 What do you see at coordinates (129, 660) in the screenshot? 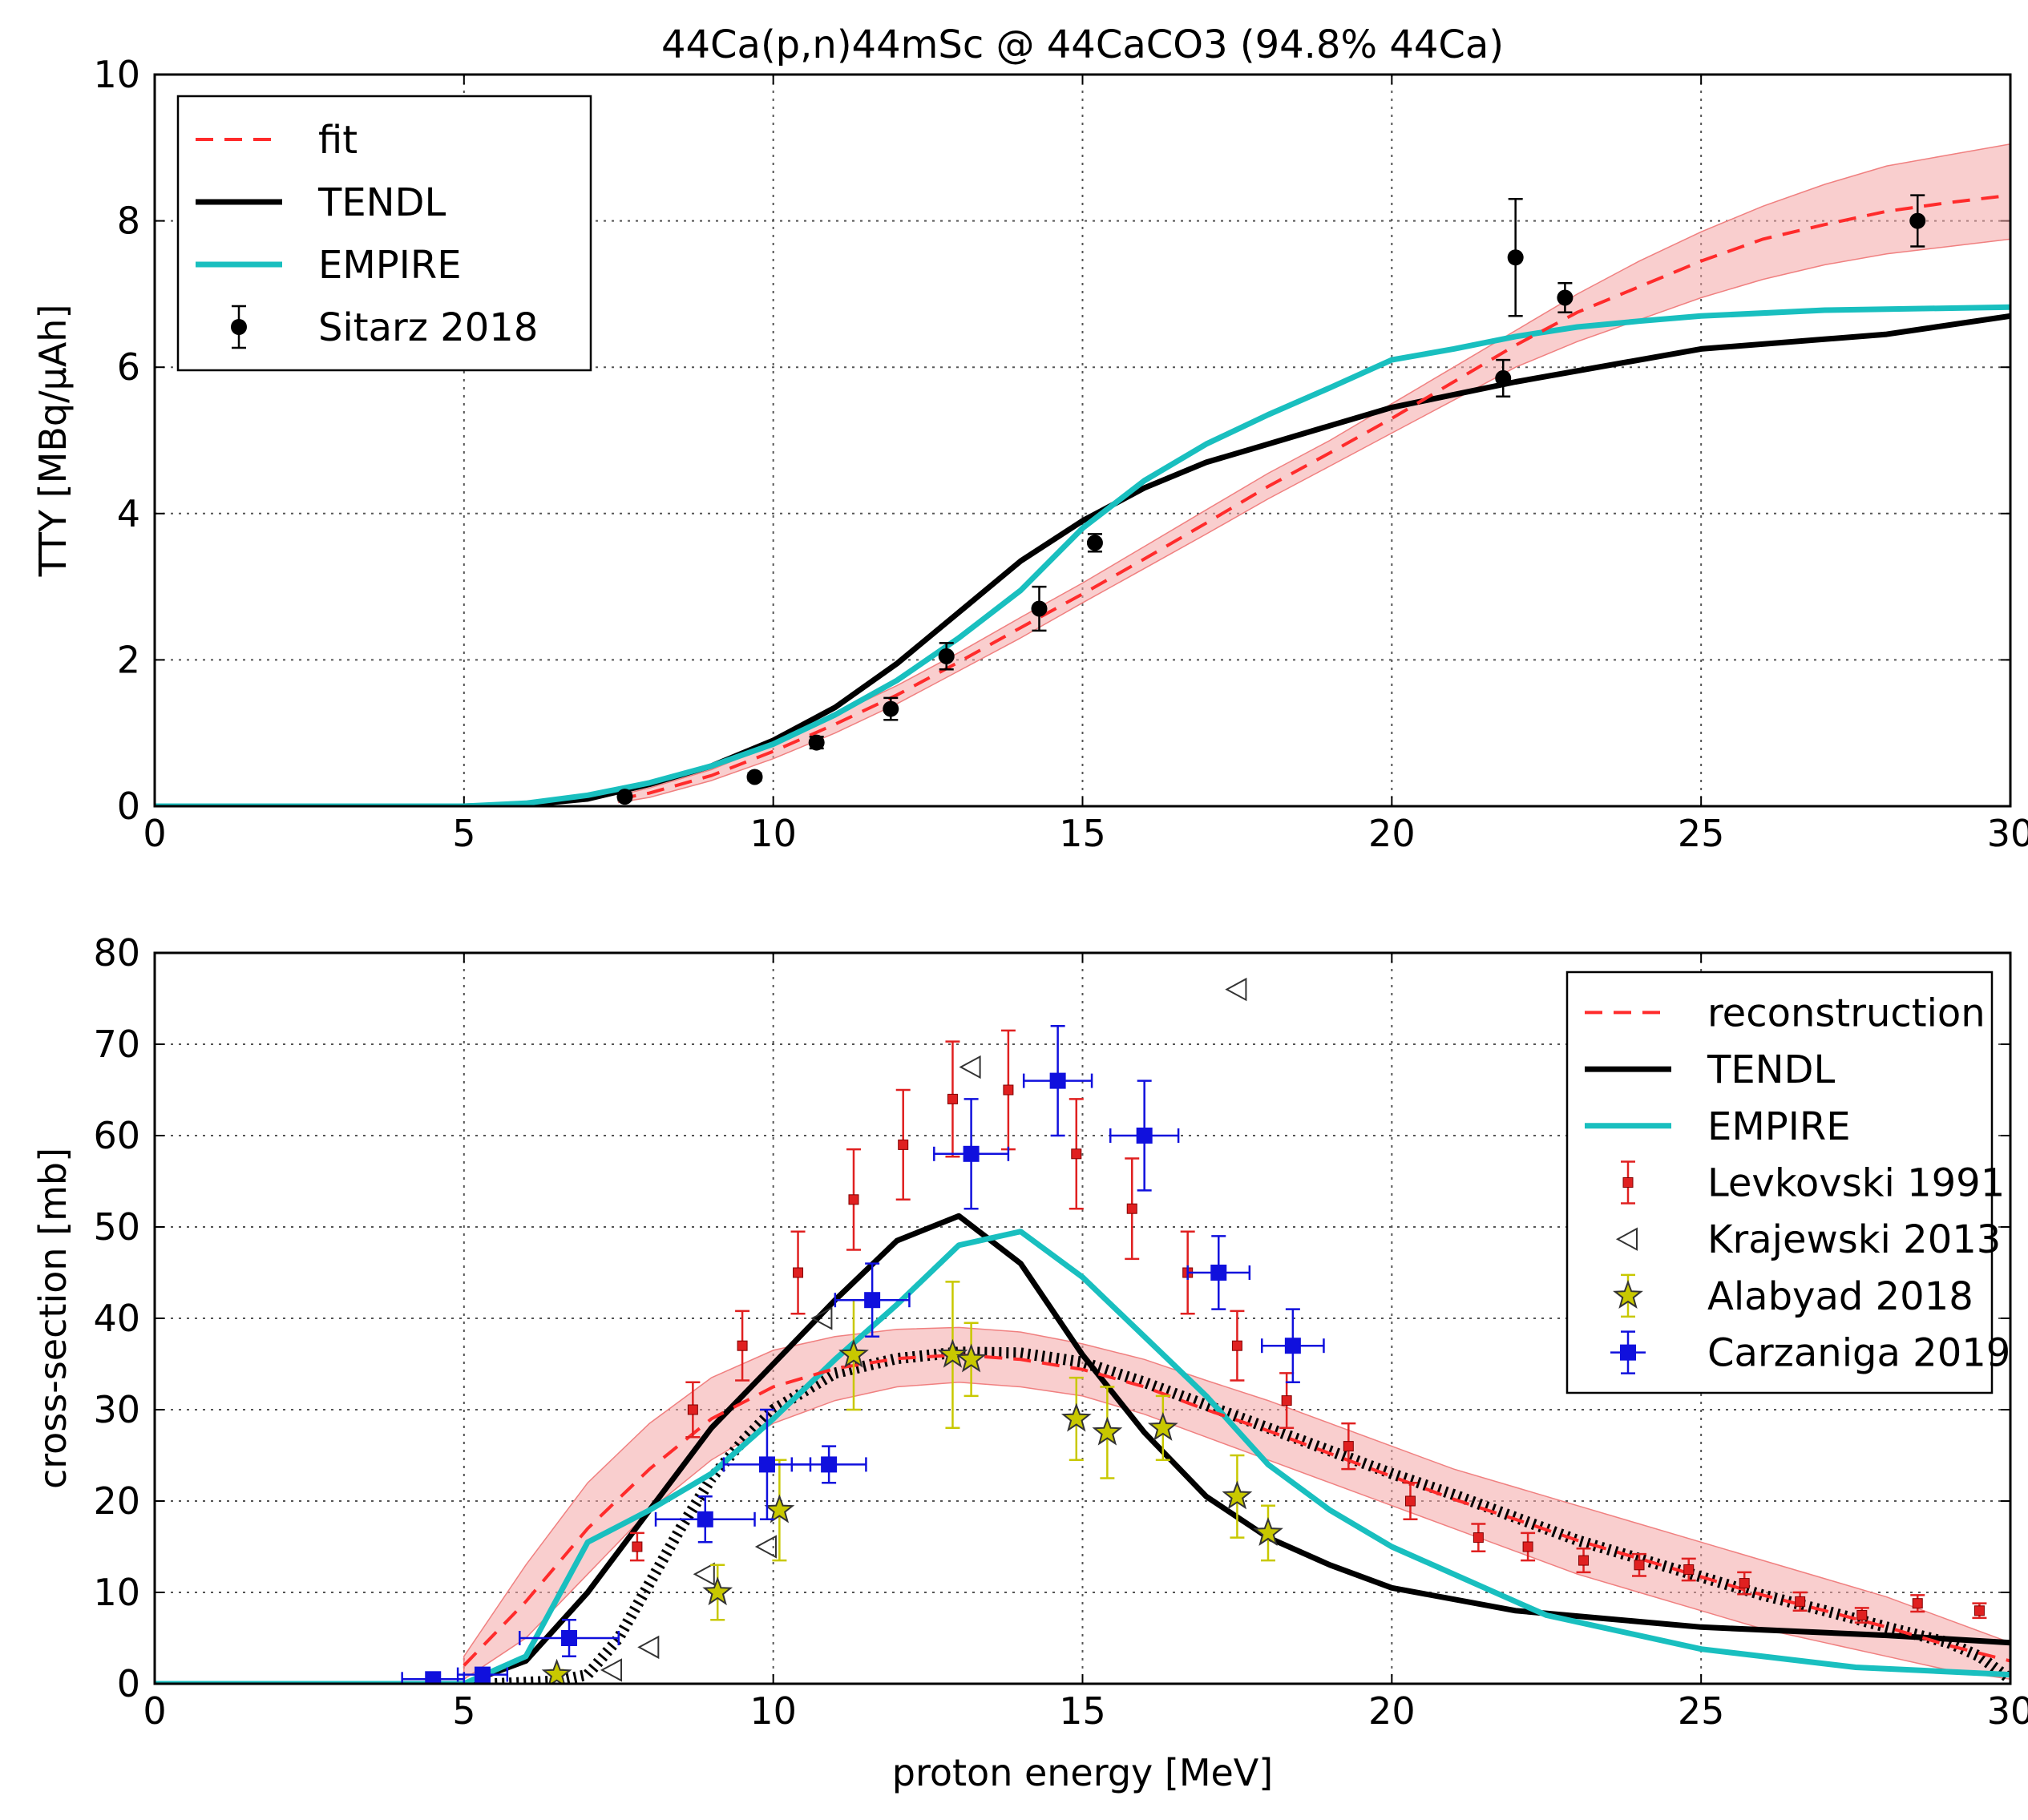
I see `y-tick-label: 2` at bounding box center [129, 660].